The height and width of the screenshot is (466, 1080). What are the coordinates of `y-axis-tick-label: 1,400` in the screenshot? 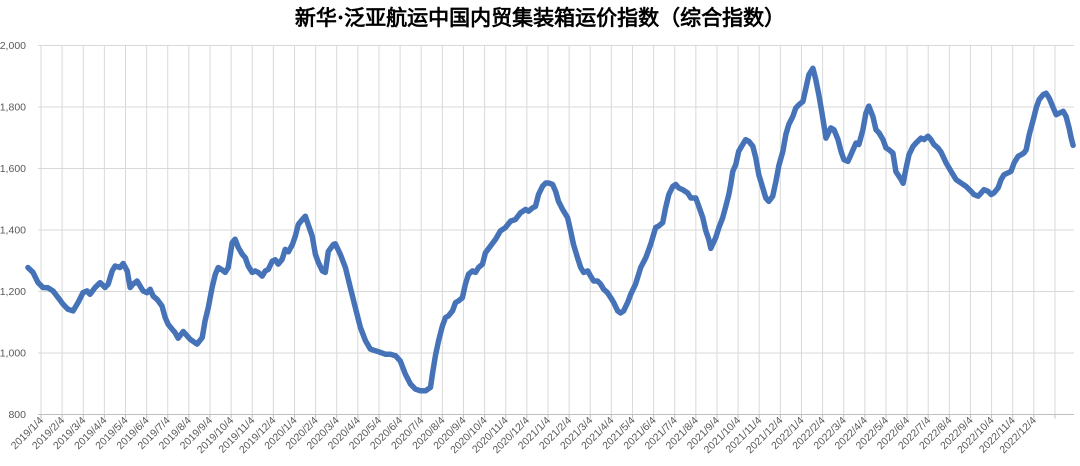 It's located at (13, 231).